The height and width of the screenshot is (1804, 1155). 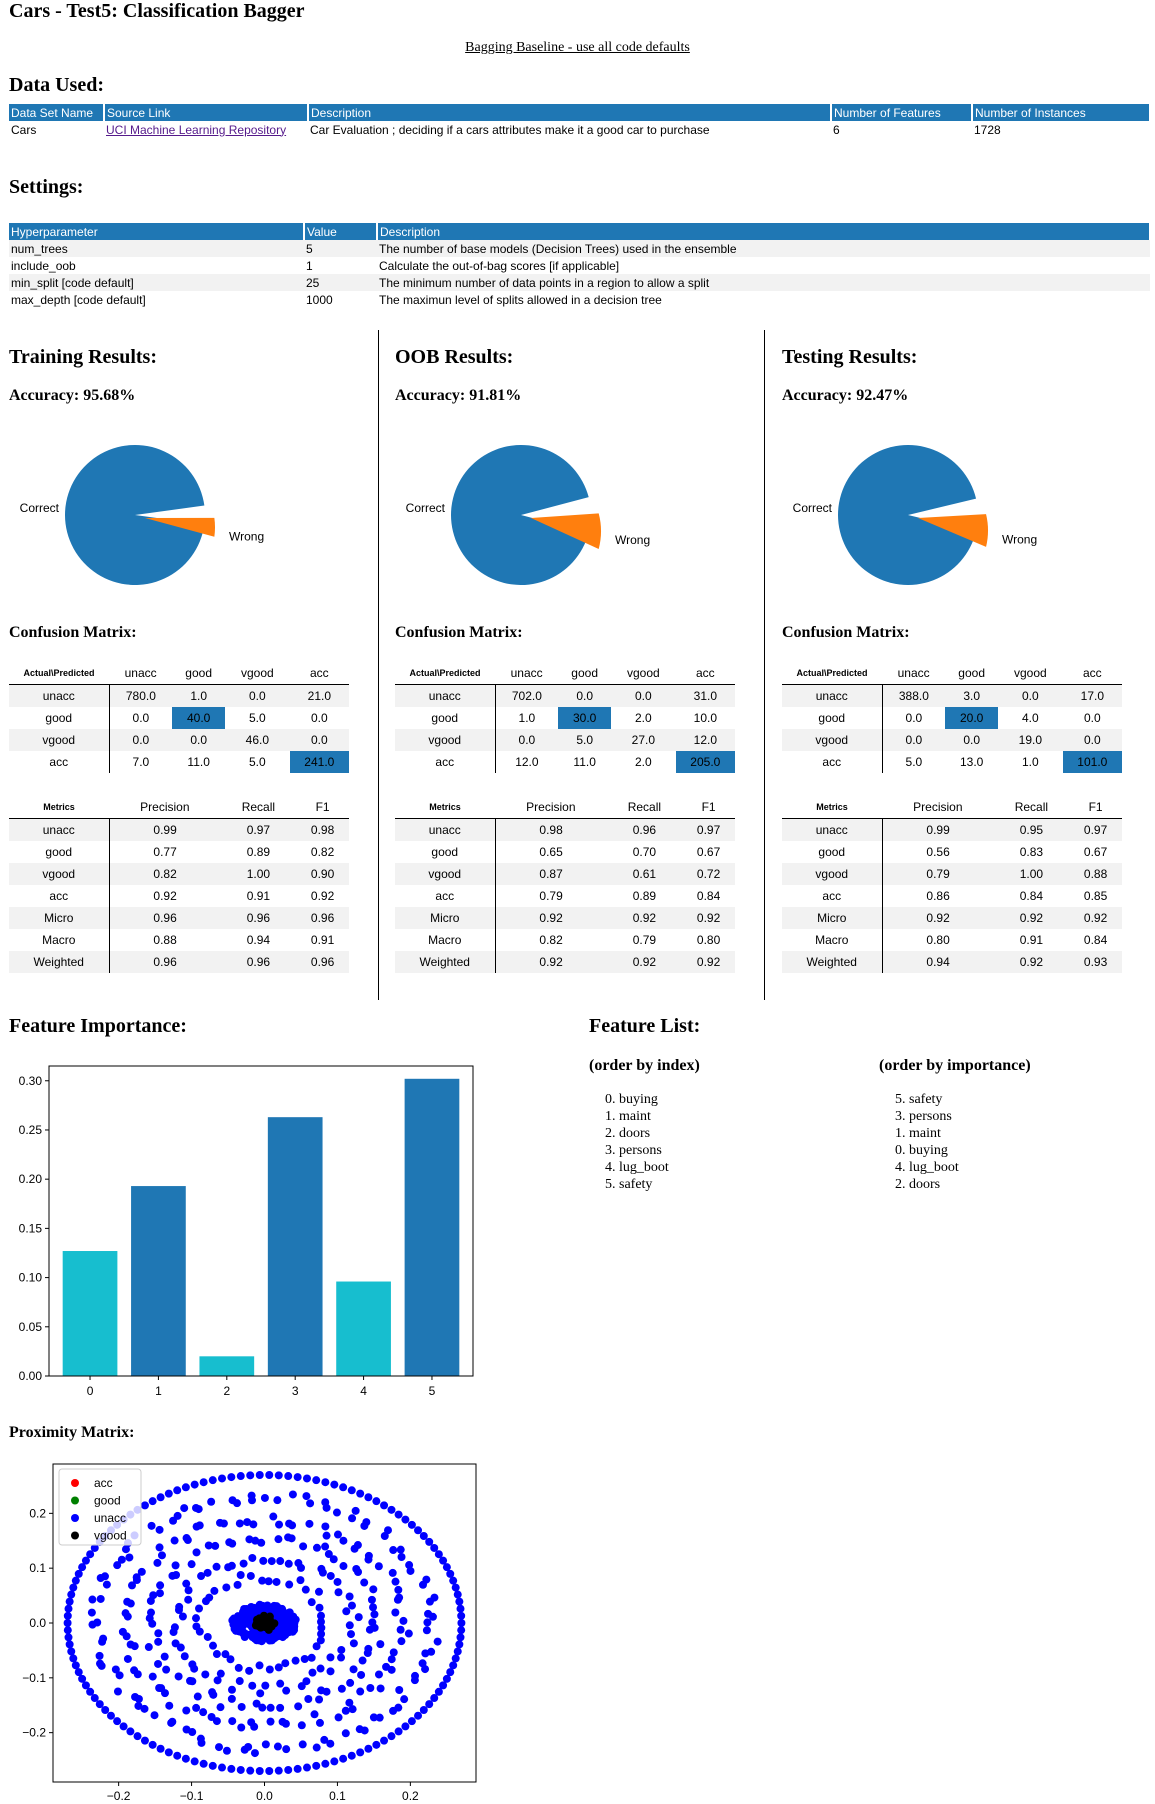 I want to click on metrics-row-label: vgood, so click(x=832, y=874).